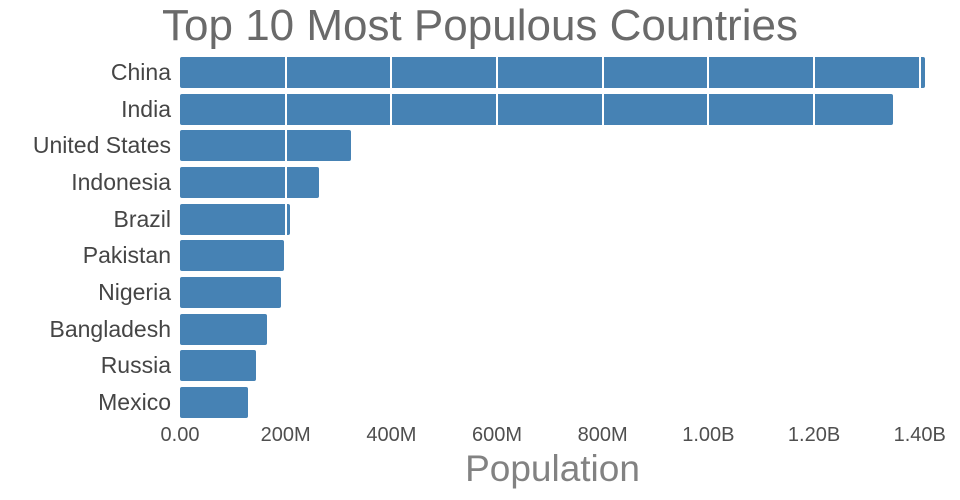  Describe the element at coordinates (250, 182) in the screenshot. I see `bar-indonesia` at that location.